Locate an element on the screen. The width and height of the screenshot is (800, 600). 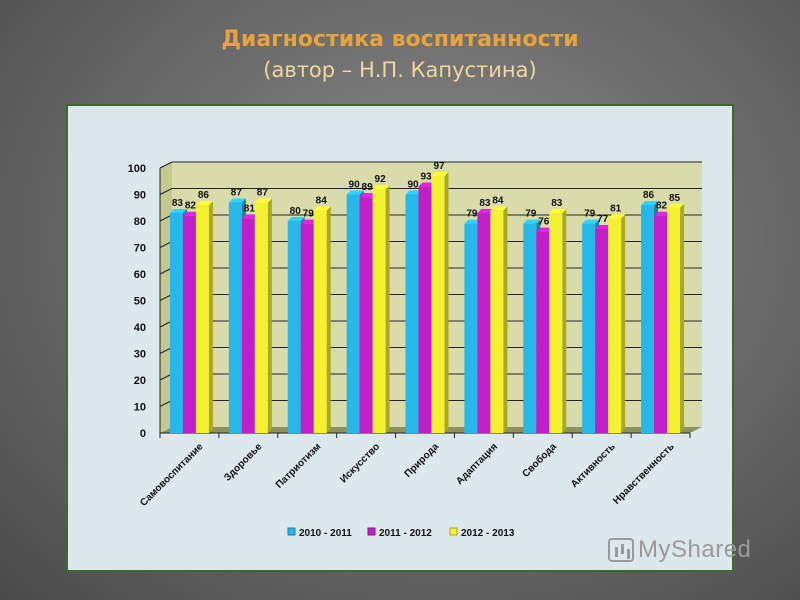
x-tick-label: Самовоспитание is located at coordinates (172, 475).